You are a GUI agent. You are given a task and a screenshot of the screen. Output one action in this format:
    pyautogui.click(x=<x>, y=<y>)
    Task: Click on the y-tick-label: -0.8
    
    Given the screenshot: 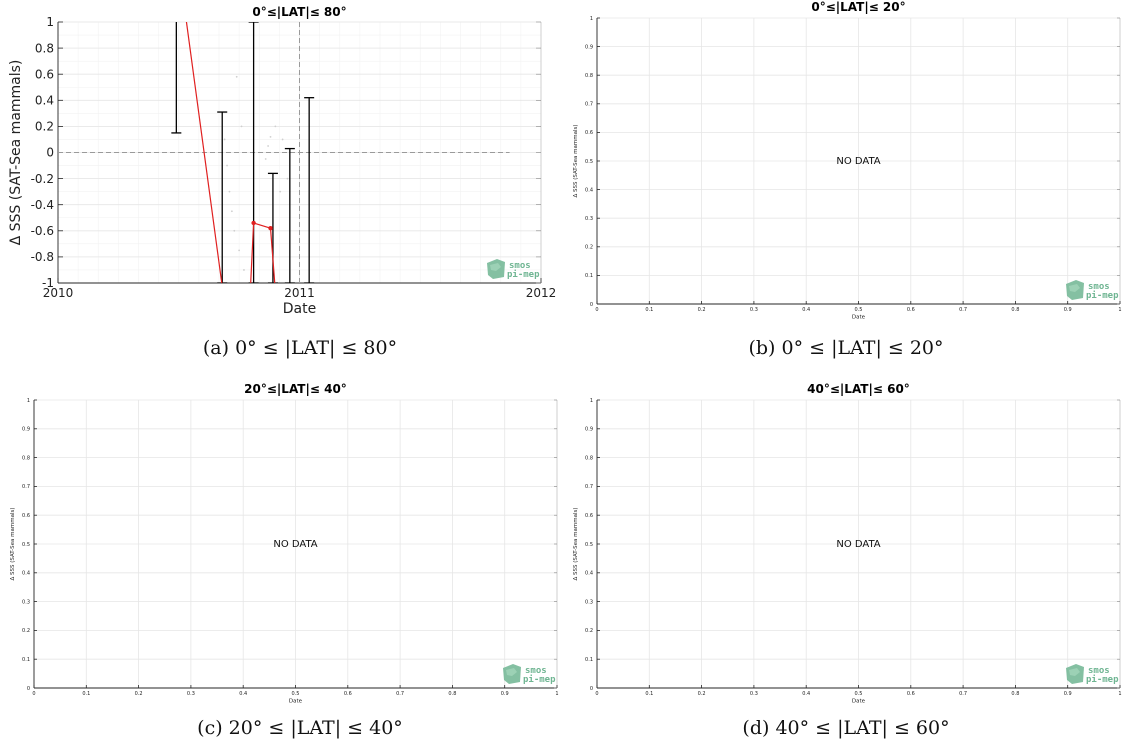 What is the action you would take?
    pyautogui.click(x=42, y=257)
    